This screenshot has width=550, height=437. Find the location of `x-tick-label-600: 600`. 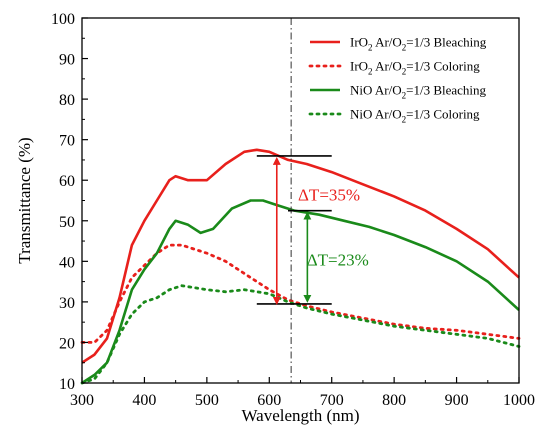

x-tick-label-600: 600 is located at coordinates (269, 400).